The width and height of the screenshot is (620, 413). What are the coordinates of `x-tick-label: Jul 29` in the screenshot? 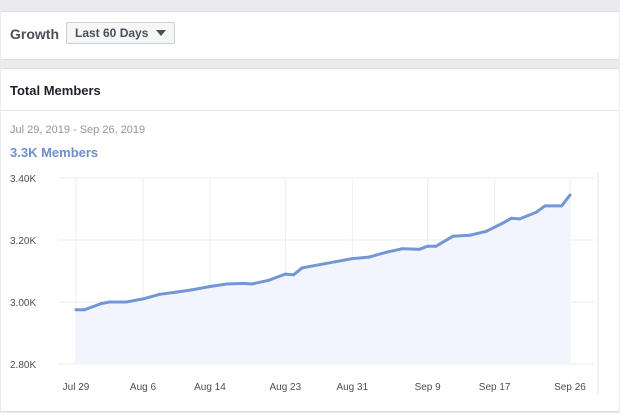 It's located at (76, 387).